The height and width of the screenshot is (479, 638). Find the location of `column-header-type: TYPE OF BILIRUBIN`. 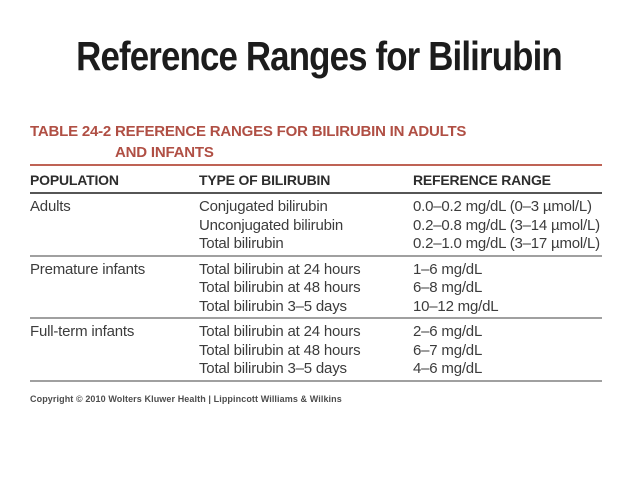

column-header-type: TYPE OF BILIRUBIN is located at coordinates (265, 180).